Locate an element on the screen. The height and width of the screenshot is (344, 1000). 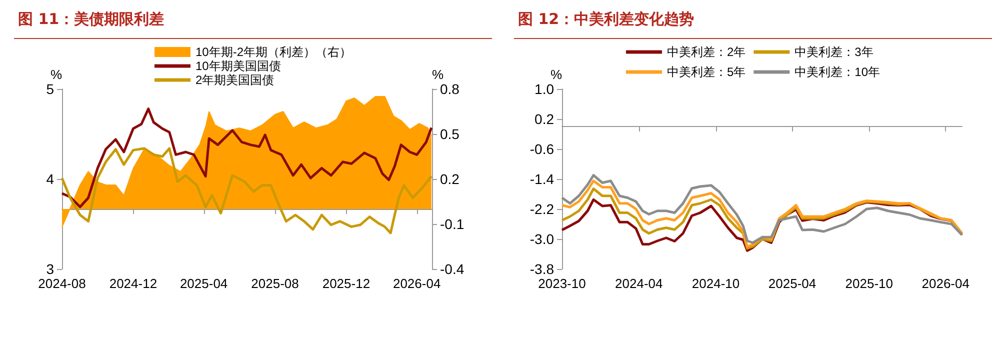
y-tick-label: -3.0 is located at coordinates (542, 239).